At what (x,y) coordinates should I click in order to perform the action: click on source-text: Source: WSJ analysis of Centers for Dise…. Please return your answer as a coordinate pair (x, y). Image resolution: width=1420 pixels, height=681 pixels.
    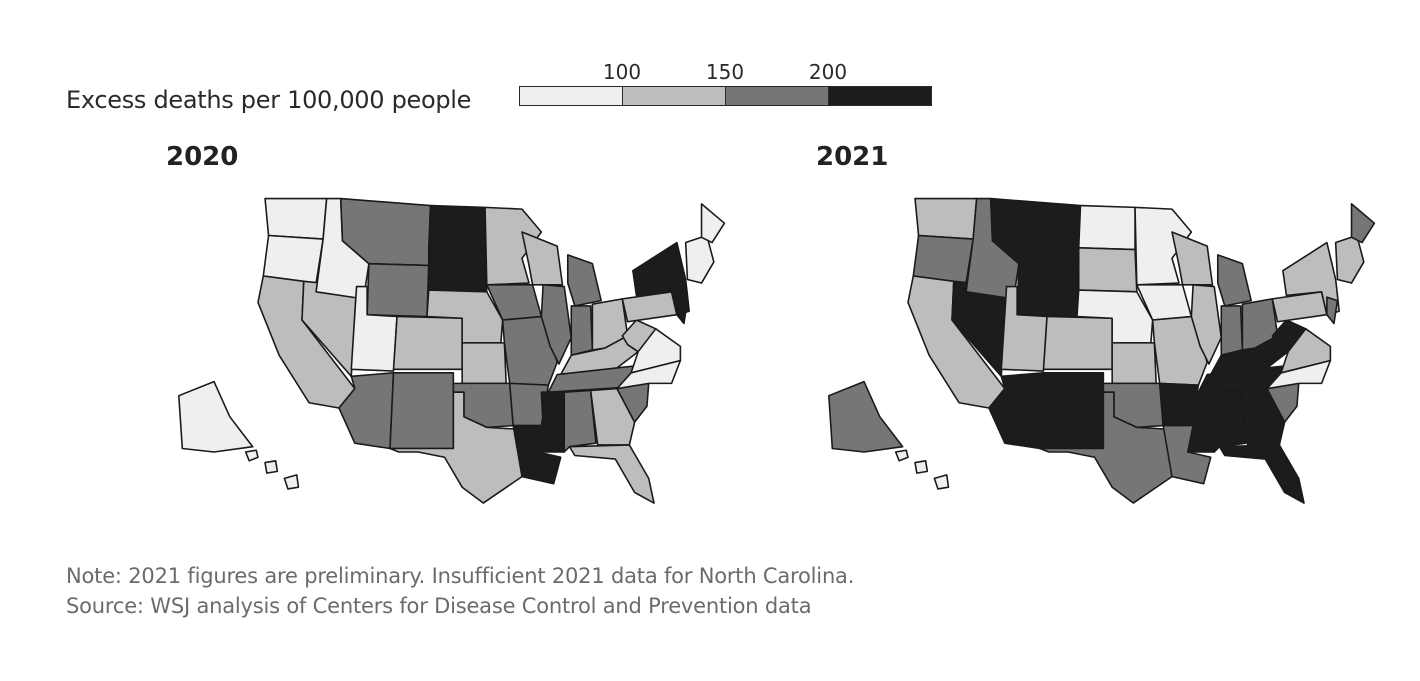
    Looking at the image, I should click on (439, 606).